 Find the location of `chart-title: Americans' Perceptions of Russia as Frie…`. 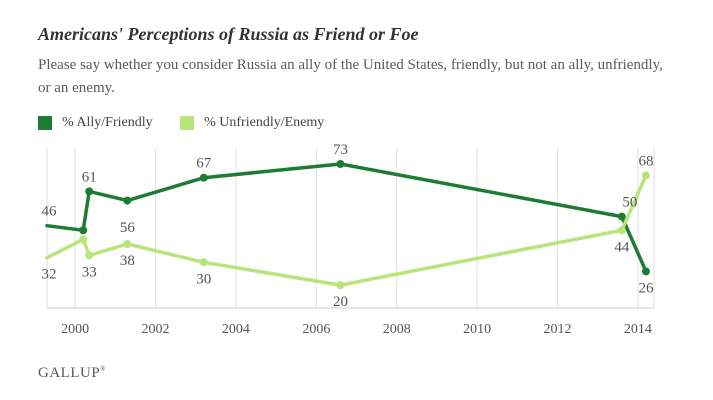

chart-title: Americans' Perceptions of Russia as Frie… is located at coordinates (228, 34).